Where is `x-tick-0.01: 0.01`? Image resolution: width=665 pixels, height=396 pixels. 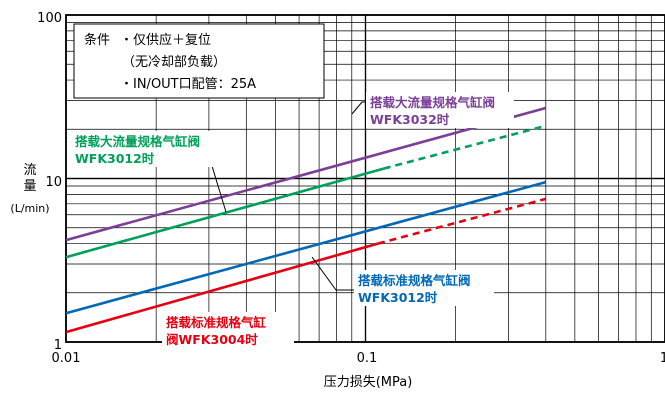
x-tick-0.01: 0.01 is located at coordinates (66, 358).